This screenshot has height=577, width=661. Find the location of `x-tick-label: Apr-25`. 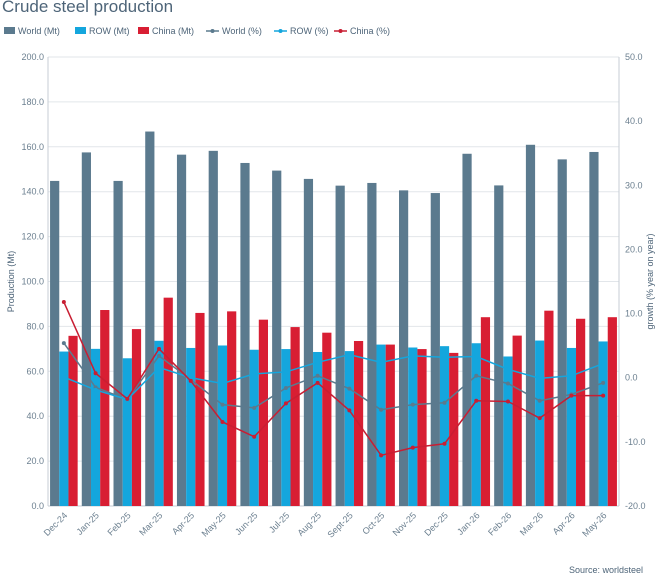

x-tick-label: Apr-25 is located at coordinates (183, 523).